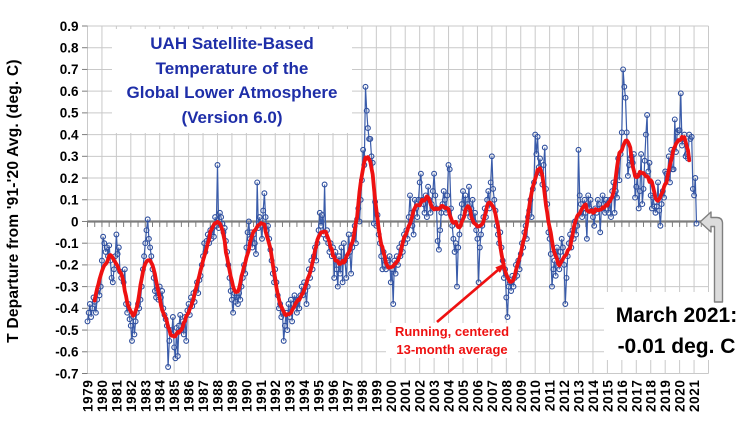 The height and width of the screenshot is (432, 749). I want to click on latest-value-month: March 2021:, so click(676, 315).